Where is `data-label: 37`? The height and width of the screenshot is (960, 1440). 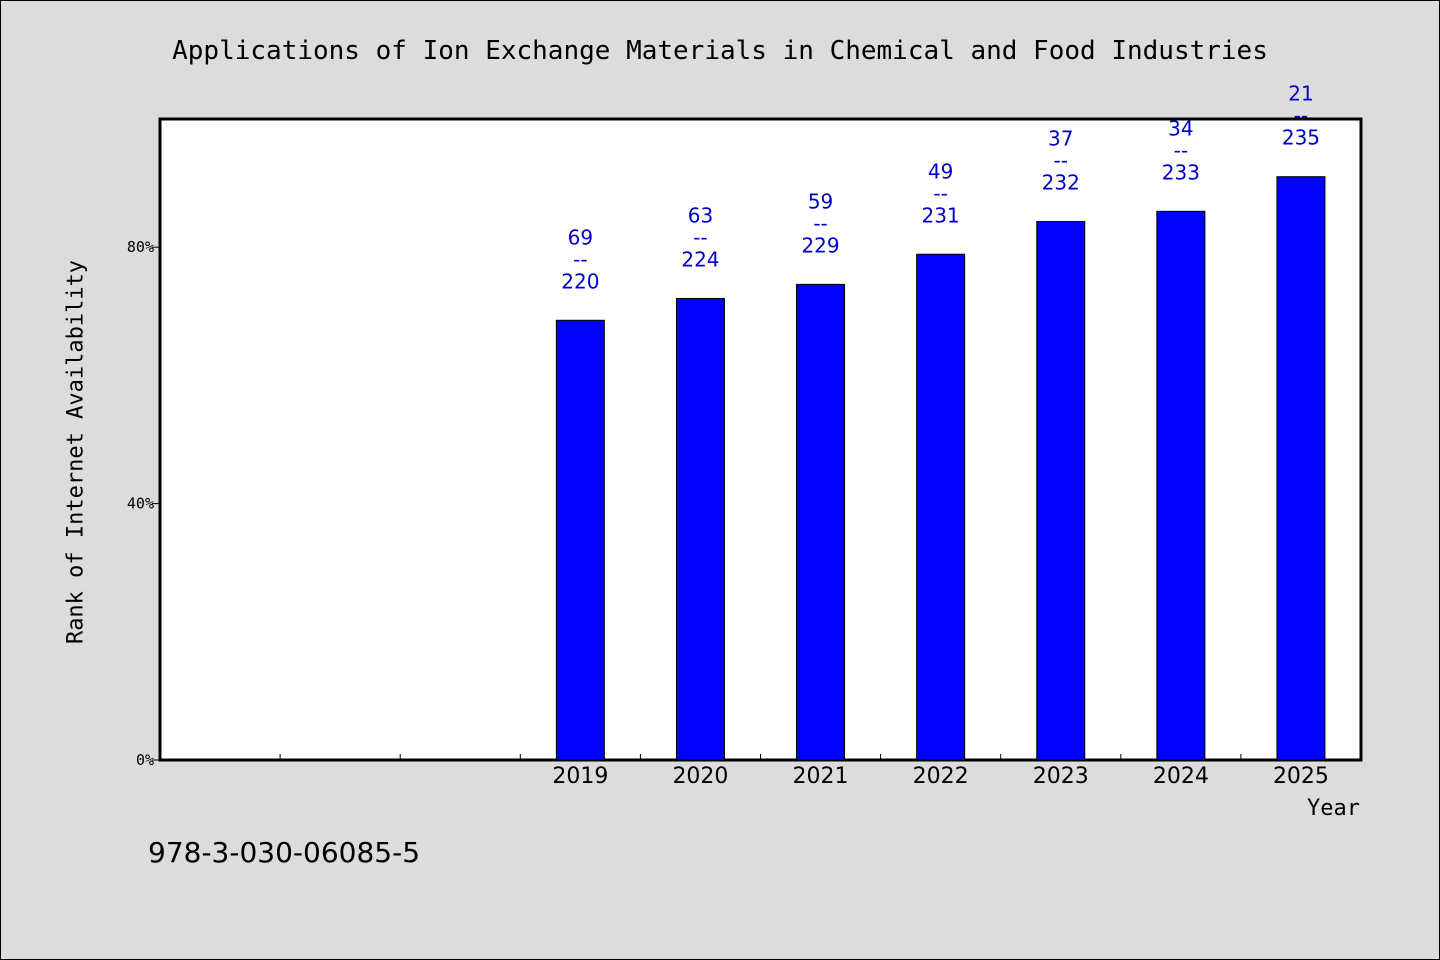 data-label: 37 is located at coordinates (1060, 139).